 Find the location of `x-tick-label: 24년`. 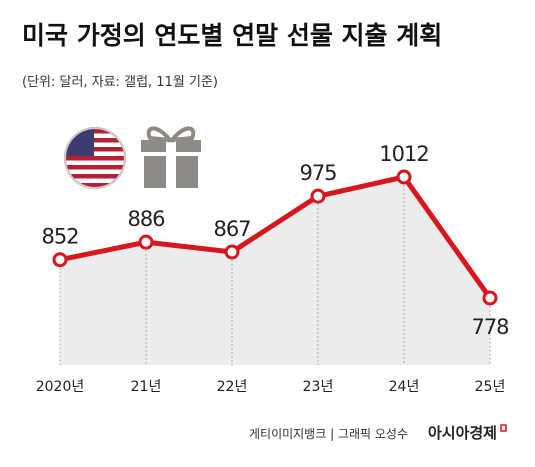

x-tick-label: 24년 is located at coordinates (404, 387).